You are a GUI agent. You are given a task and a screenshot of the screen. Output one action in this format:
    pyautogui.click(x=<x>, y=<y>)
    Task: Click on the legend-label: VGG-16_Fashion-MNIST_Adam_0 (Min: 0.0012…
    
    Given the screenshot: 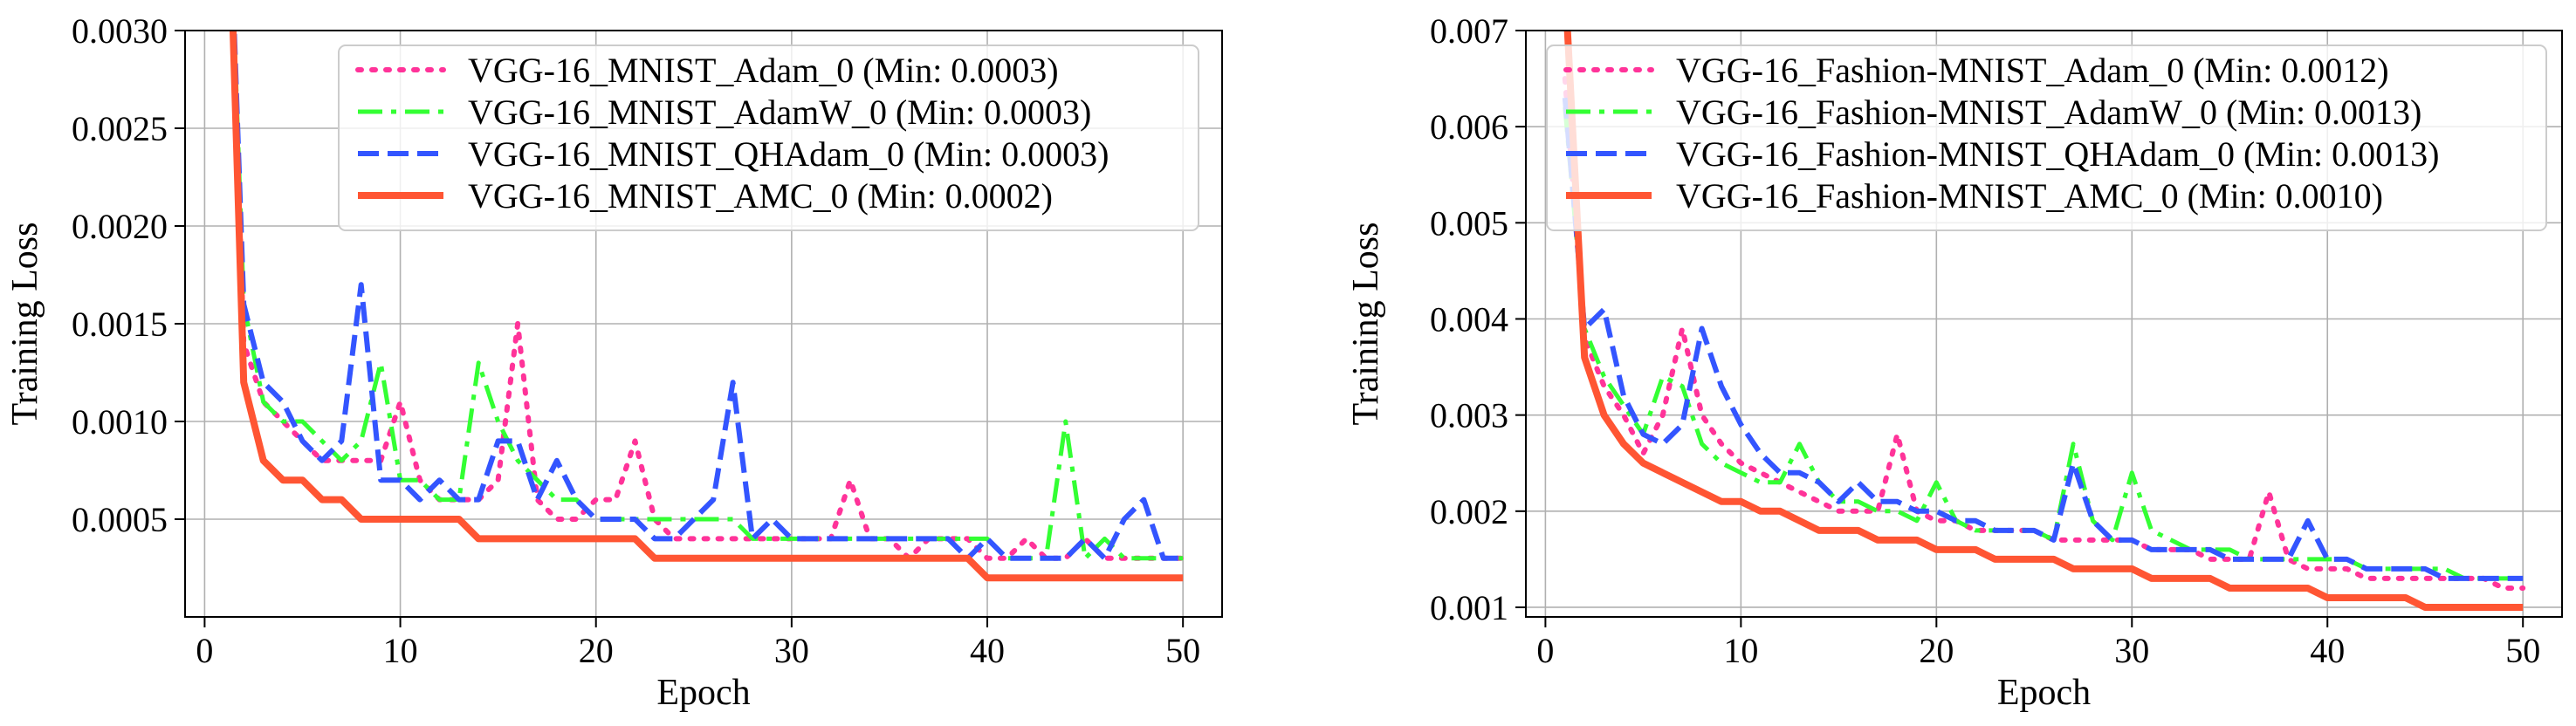 What is the action you would take?
    pyautogui.click(x=2032, y=70)
    